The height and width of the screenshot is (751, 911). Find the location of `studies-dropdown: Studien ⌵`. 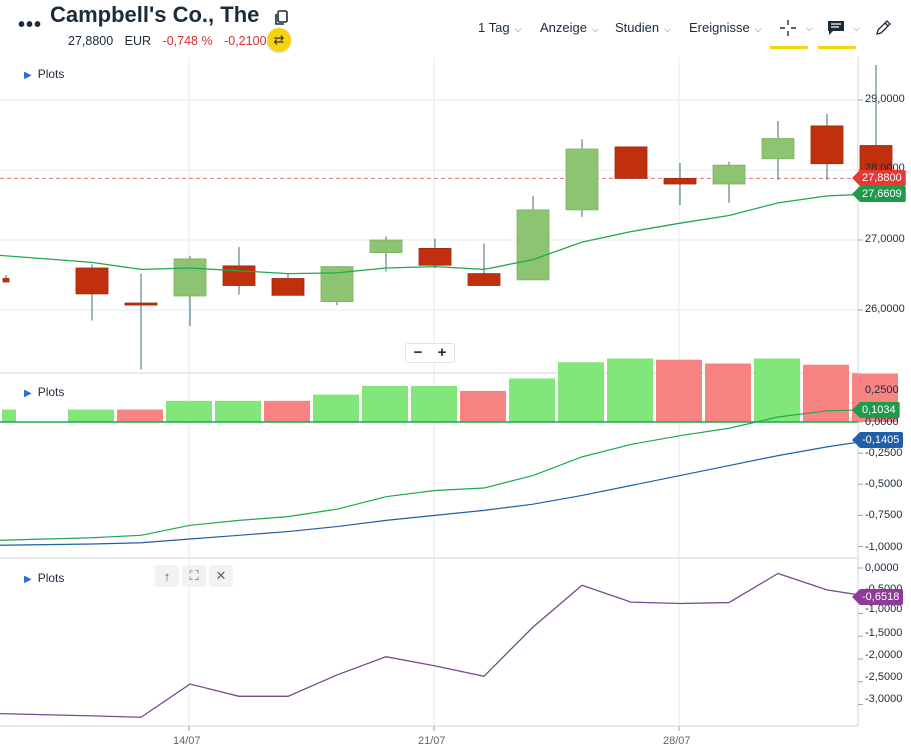

studies-dropdown: Studien ⌵ is located at coordinates (643, 27).